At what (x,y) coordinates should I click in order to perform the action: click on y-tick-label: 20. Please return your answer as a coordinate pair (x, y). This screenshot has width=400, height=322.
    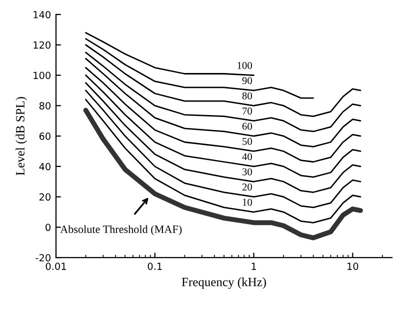
    Looking at the image, I should click on (44, 197).